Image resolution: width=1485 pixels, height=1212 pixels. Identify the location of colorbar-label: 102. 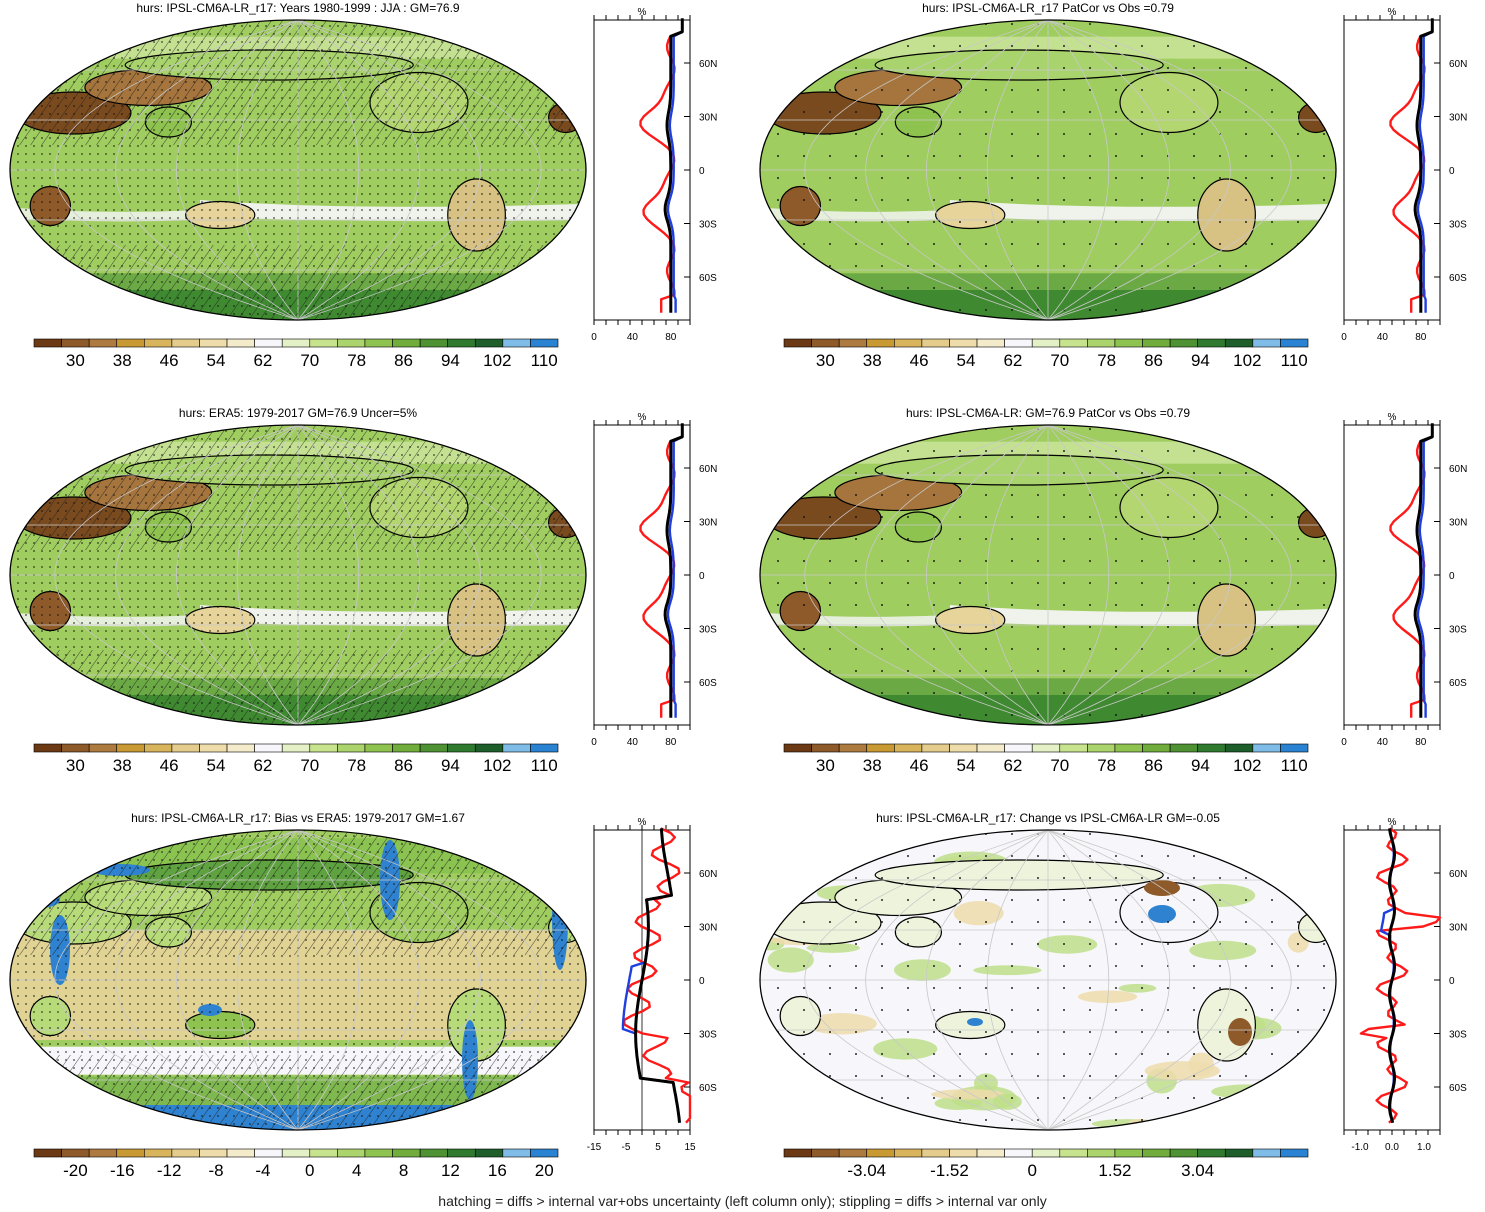
(497, 765).